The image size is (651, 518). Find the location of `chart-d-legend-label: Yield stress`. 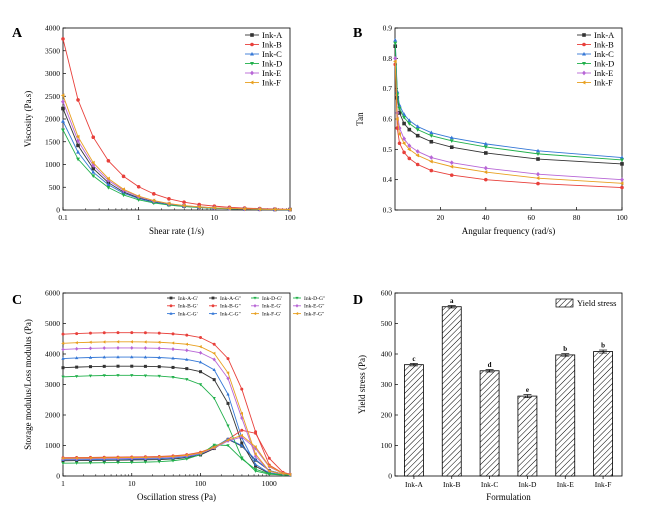

chart-d-legend-label: Yield stress is located at coordinates (596, 303).